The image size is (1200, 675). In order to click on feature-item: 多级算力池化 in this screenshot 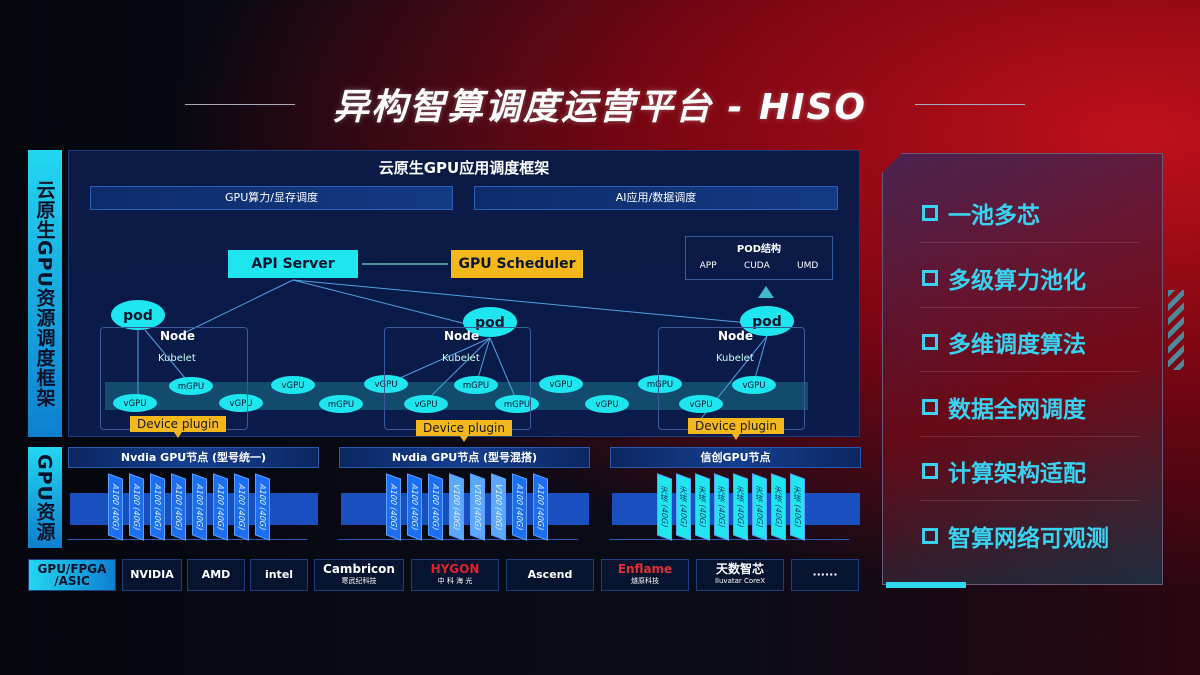, I will do `click(1004, 278)`.